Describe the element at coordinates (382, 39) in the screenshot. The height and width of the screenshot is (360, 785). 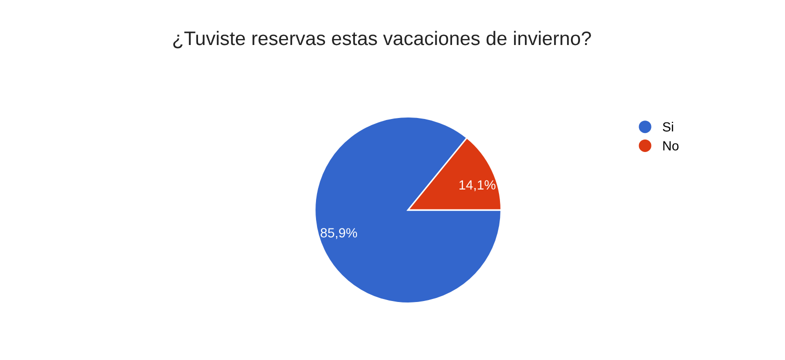
I see `chart-title: ¿Tuviste reservas estas vacaciones de invierno?` at that location.